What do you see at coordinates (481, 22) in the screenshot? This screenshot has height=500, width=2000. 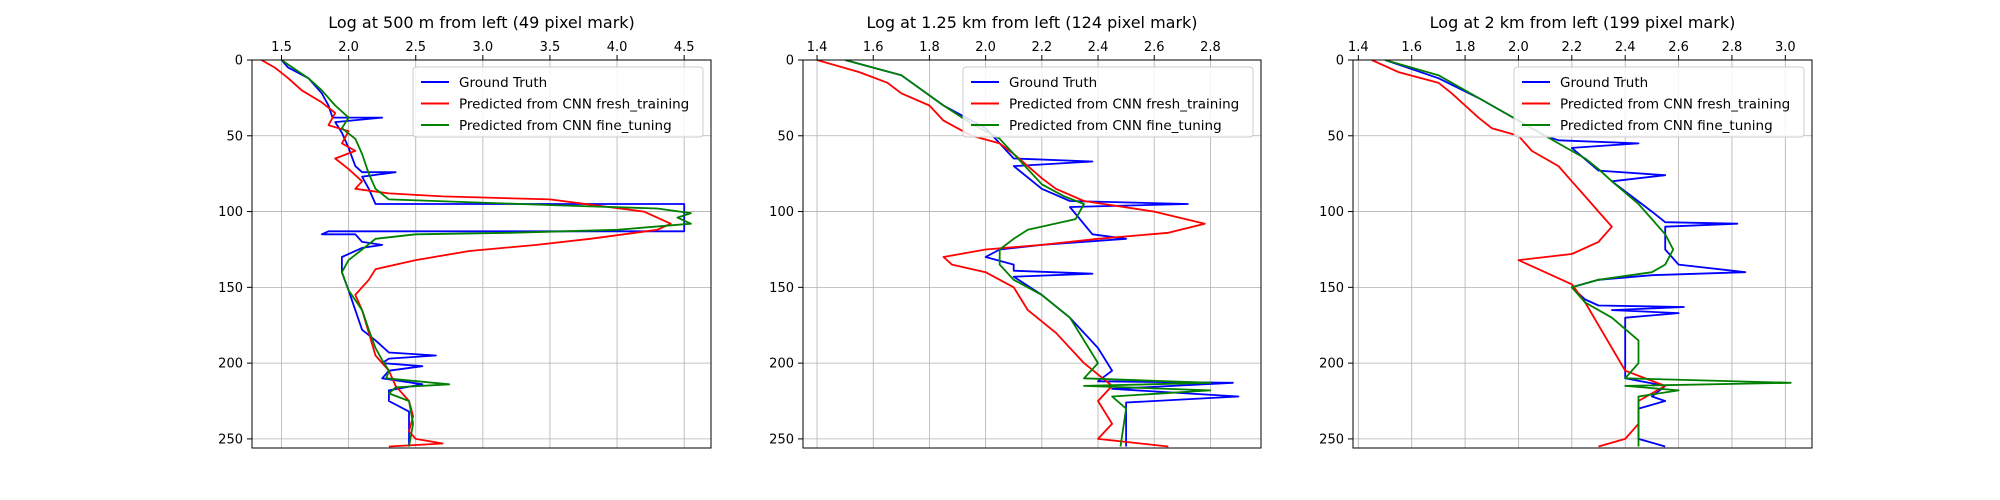 I see `chart-title: Log at 500 m from left (49 pixel mark)` at bounding box center [481, 22].